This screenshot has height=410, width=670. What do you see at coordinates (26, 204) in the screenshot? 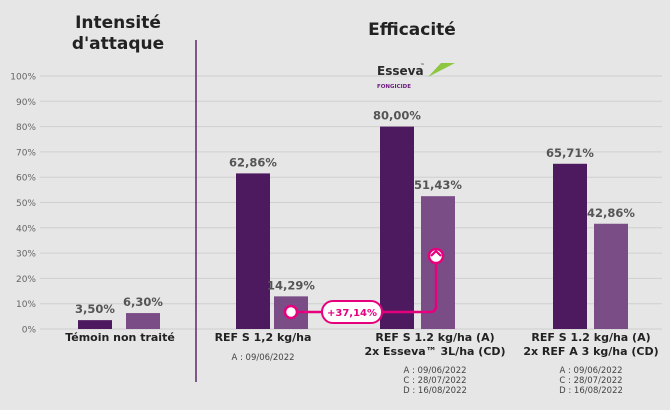
I see `y-tick-label: 50%` at bounding box center [26, 204].